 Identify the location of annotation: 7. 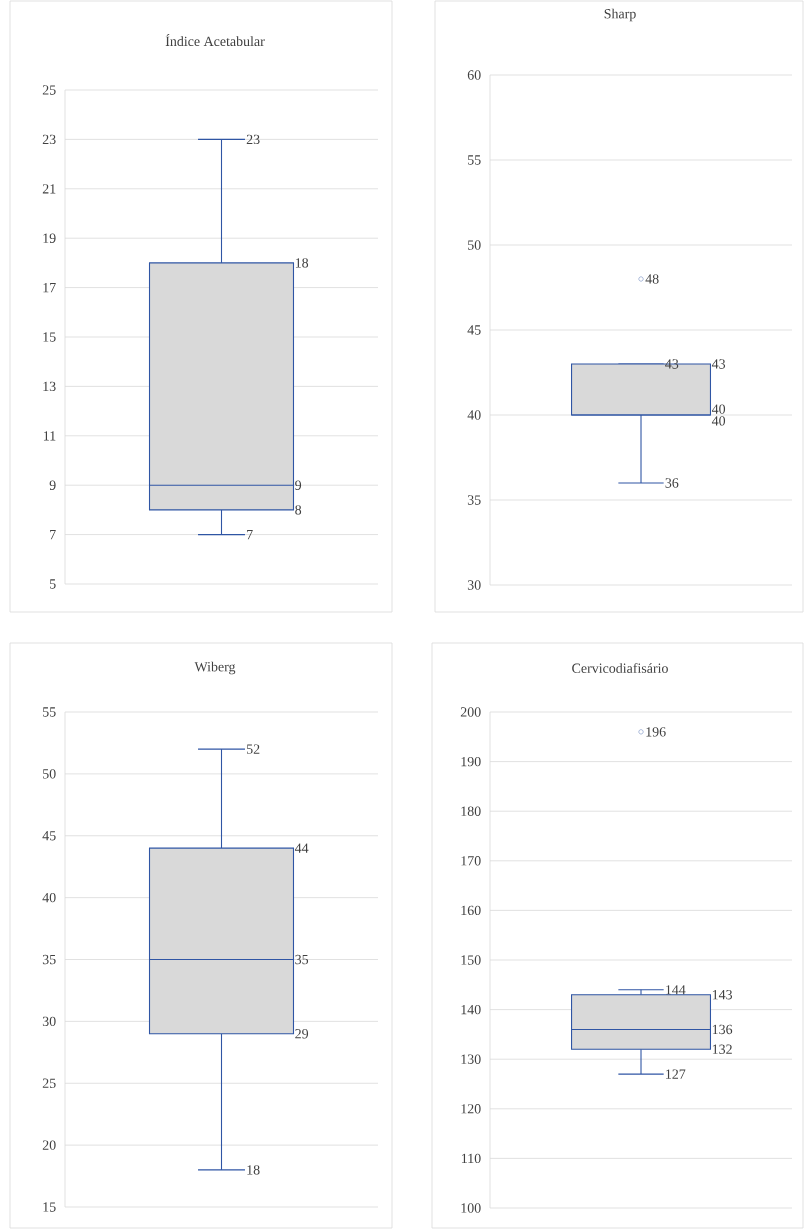
(250, 535).